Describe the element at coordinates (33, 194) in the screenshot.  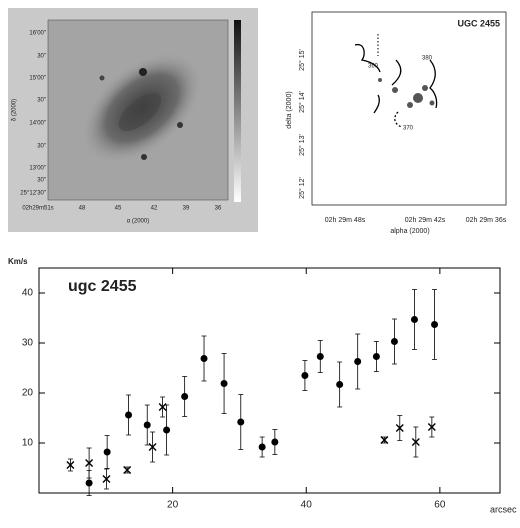
I see `y-tick-label: 25°12'30"` at that location.